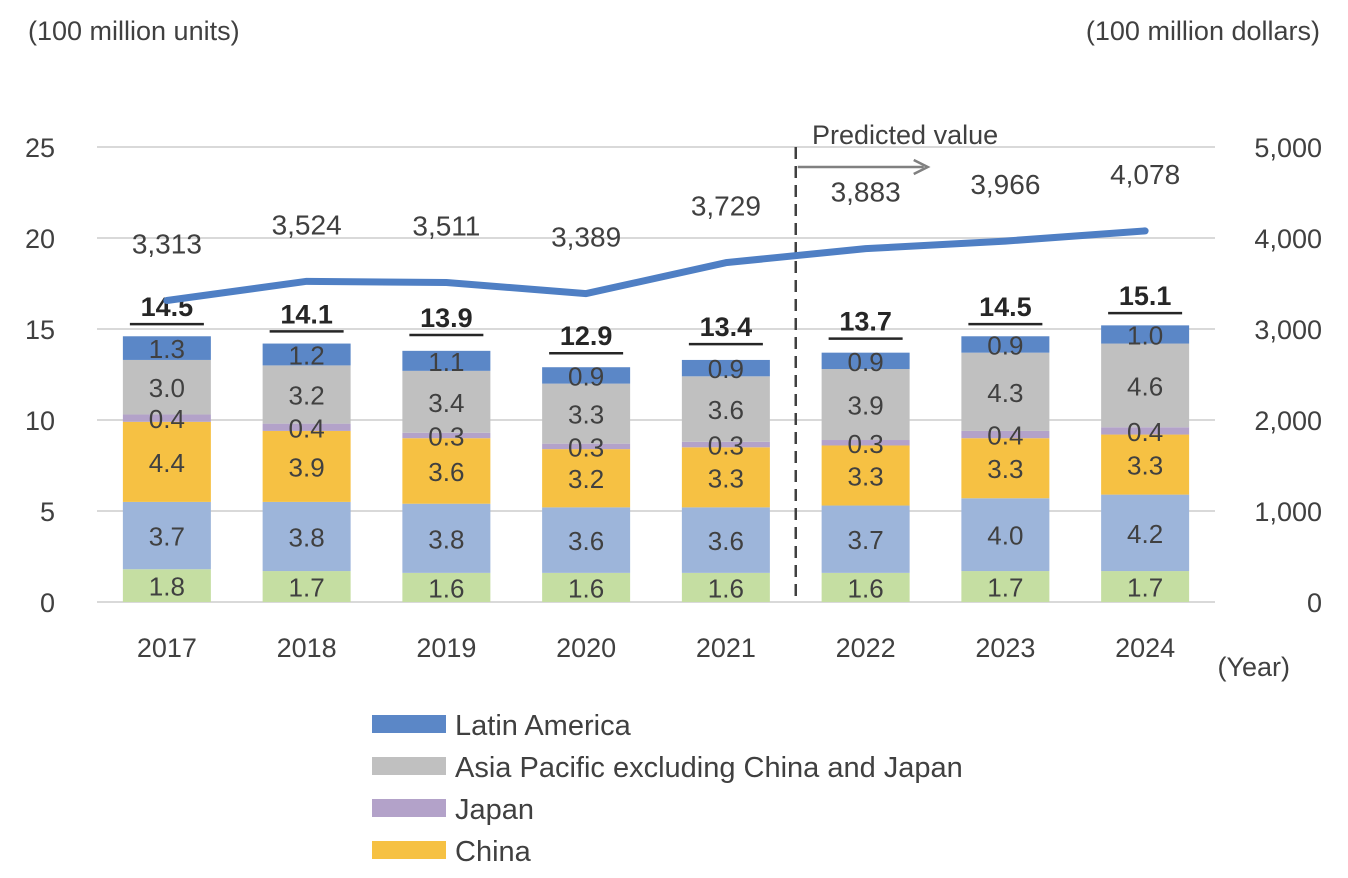  I want to click on segment-label: 3.2, so click(307, 396).